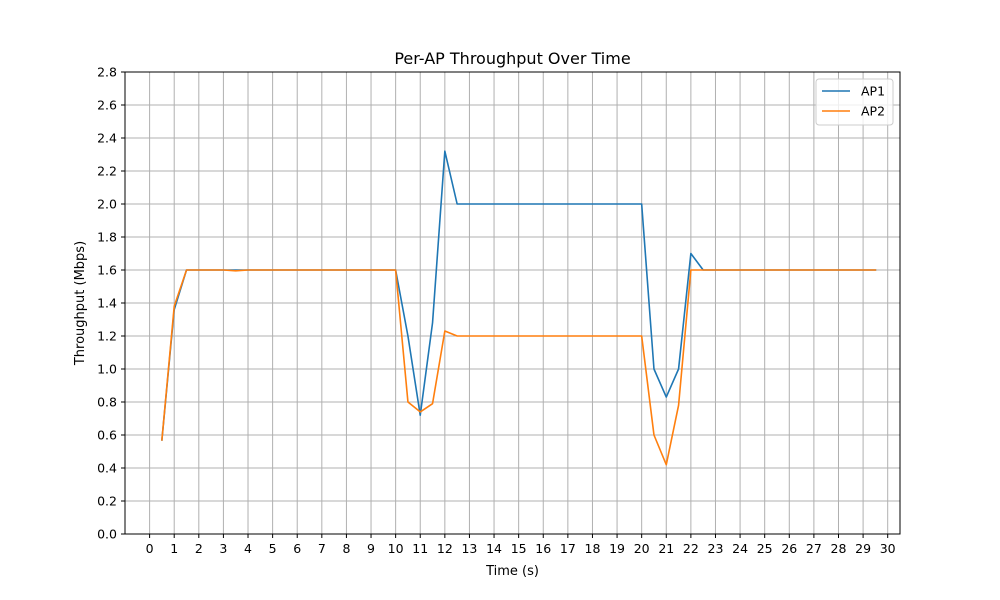 The width and height of the screenshot is (1000, 600). I want to click on legend-label-ap2: AP2, so click(873, 111).